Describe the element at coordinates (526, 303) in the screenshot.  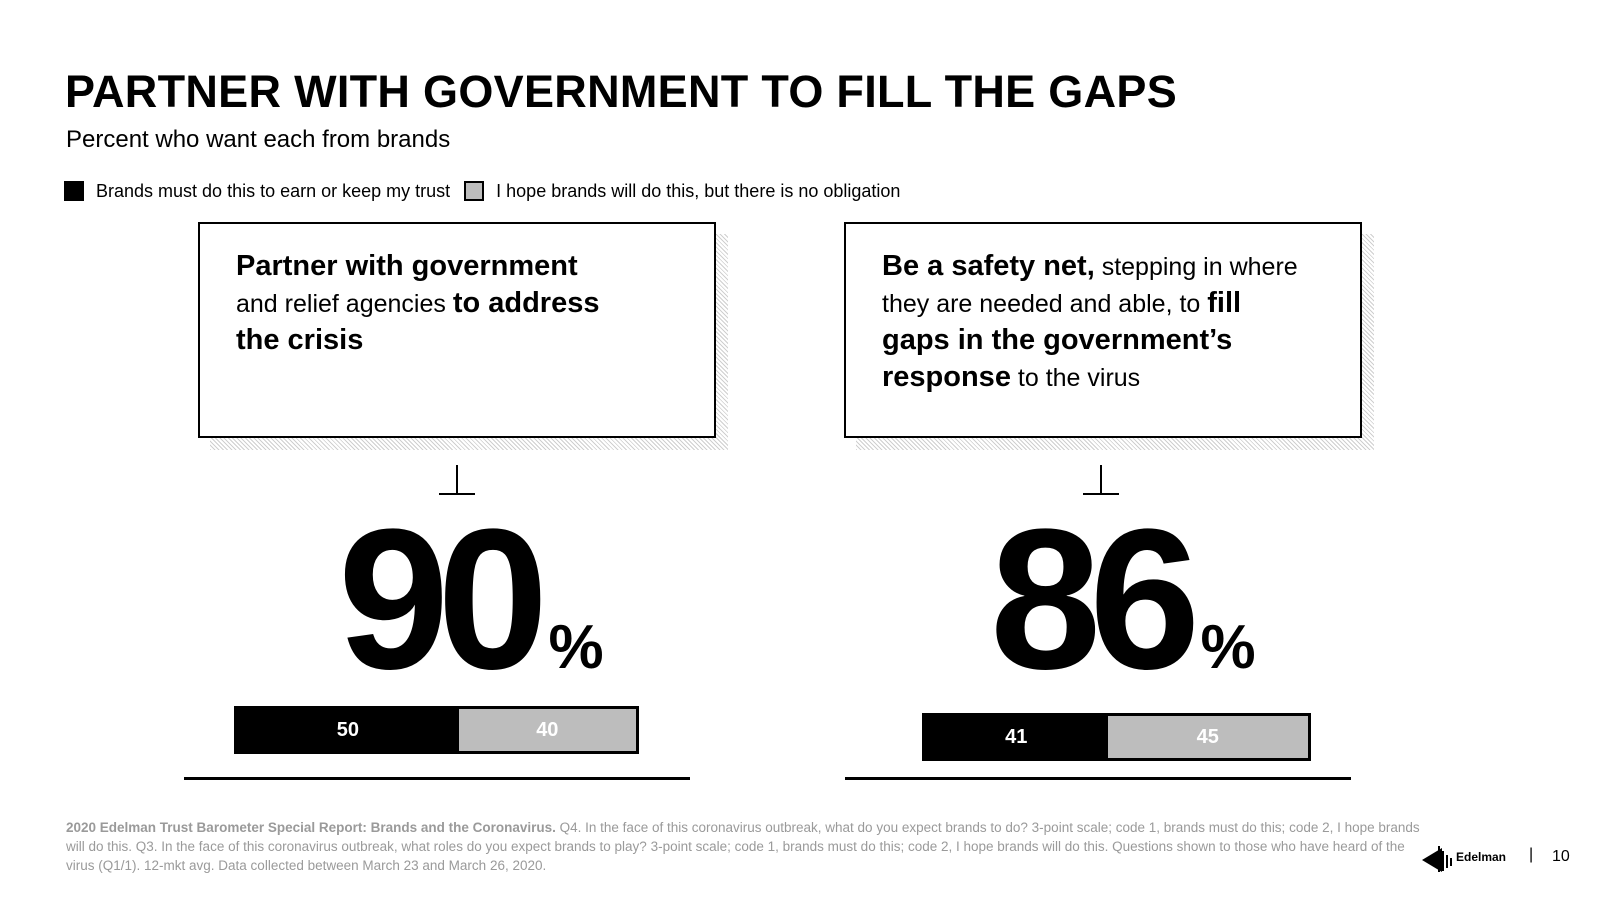
I see `card-text-part: to address` at that location.